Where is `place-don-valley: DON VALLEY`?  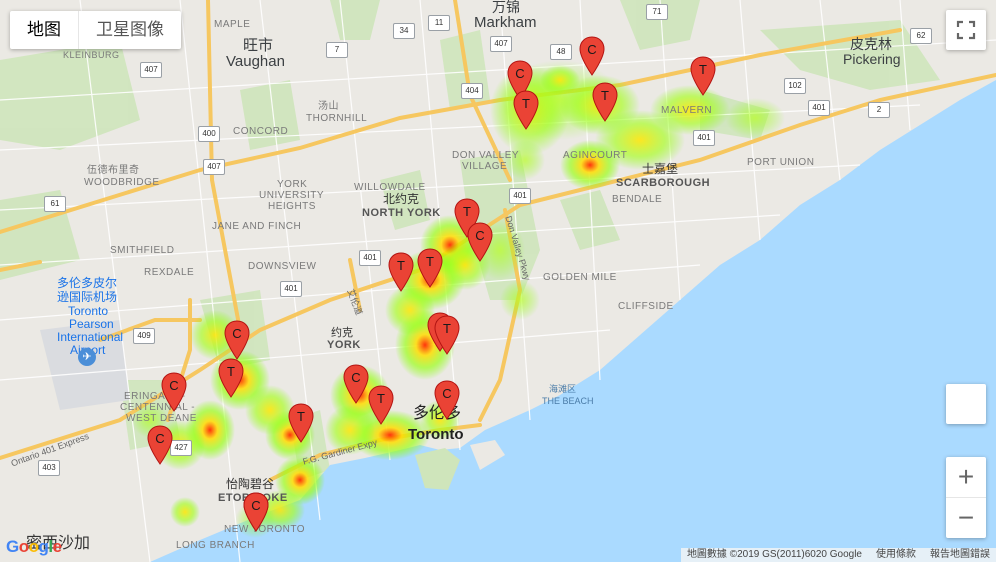
place-don-valley: DON VALLEY is located at coordinates (486, 155).